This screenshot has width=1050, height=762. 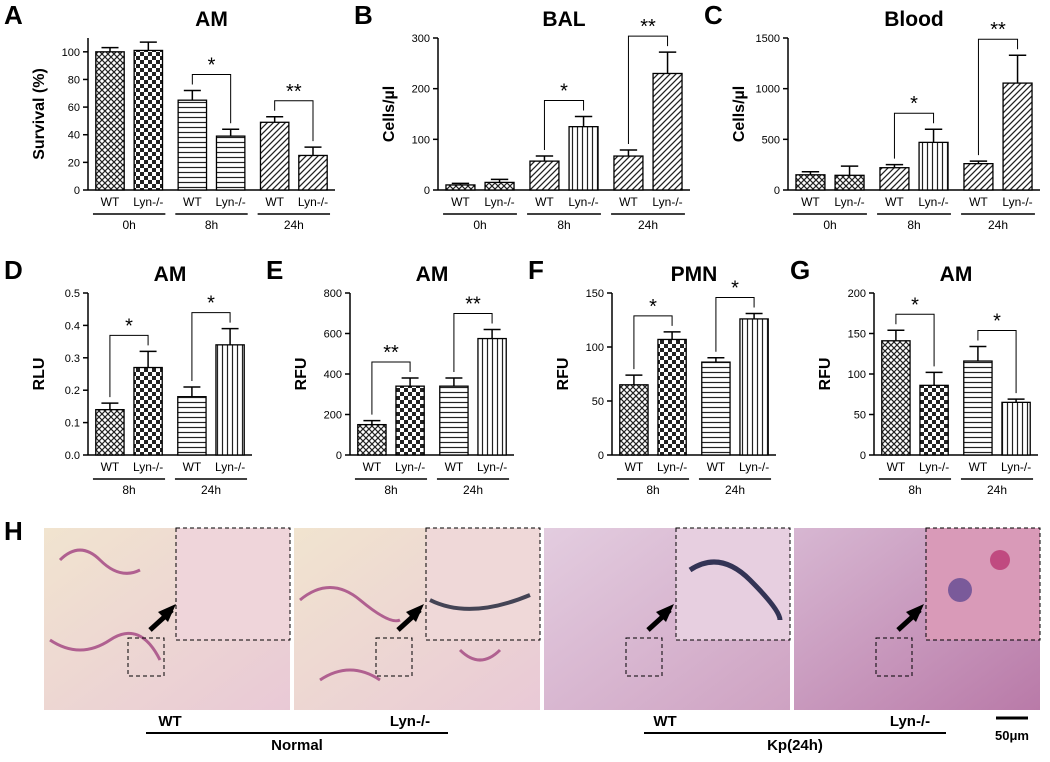 What do you see at coordinates (72, 424) in the screenshot?
I see `y-tick-label: 0.1` at bounding box center [72, 424].